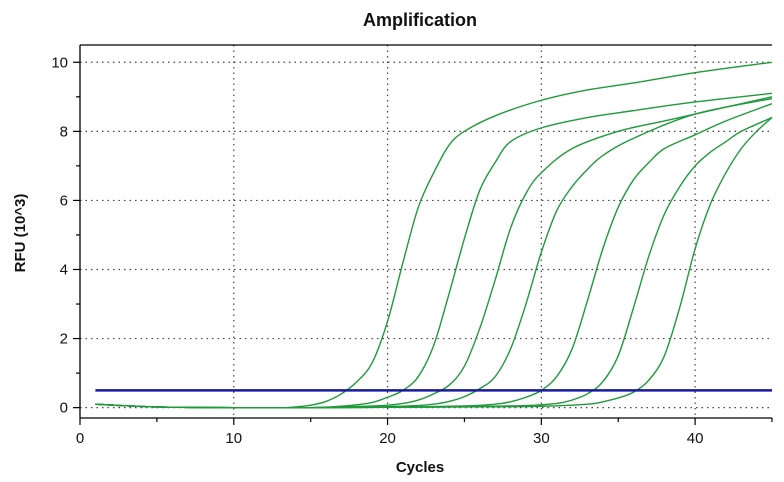 The width and height of the screenshot is (784, 482). Describe the element at coordinates (420, 20) in the screenshot. I see `chart-title: Amplification` at that location.